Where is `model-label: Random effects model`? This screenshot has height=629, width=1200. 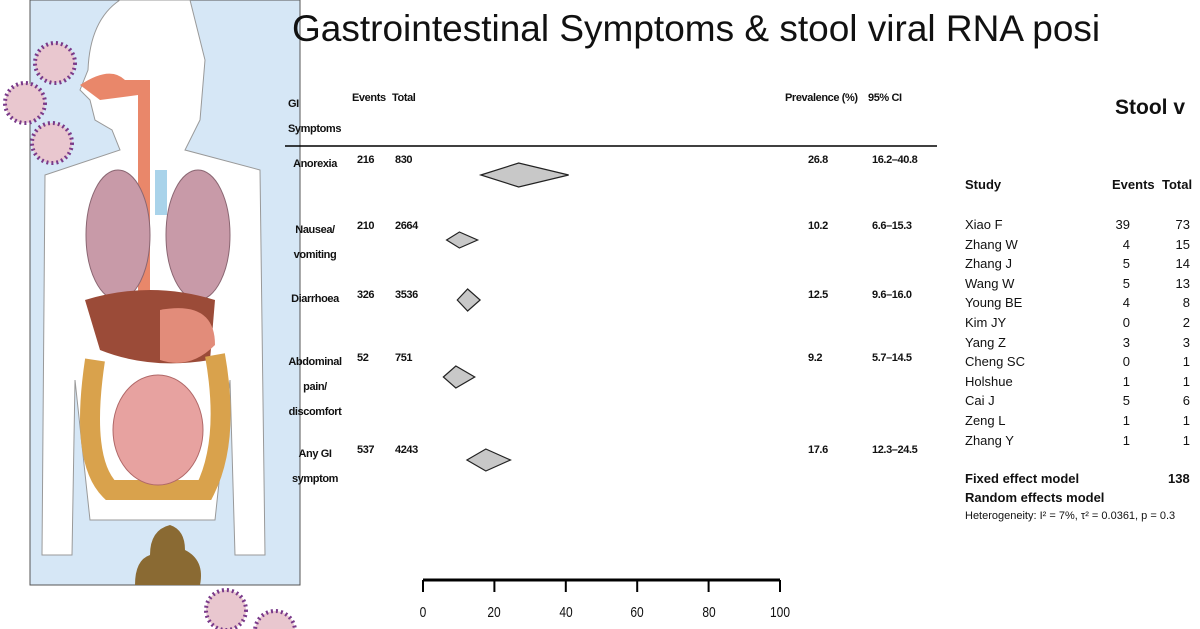
model-label: Random effects model is located at coordinates (1035, 497).